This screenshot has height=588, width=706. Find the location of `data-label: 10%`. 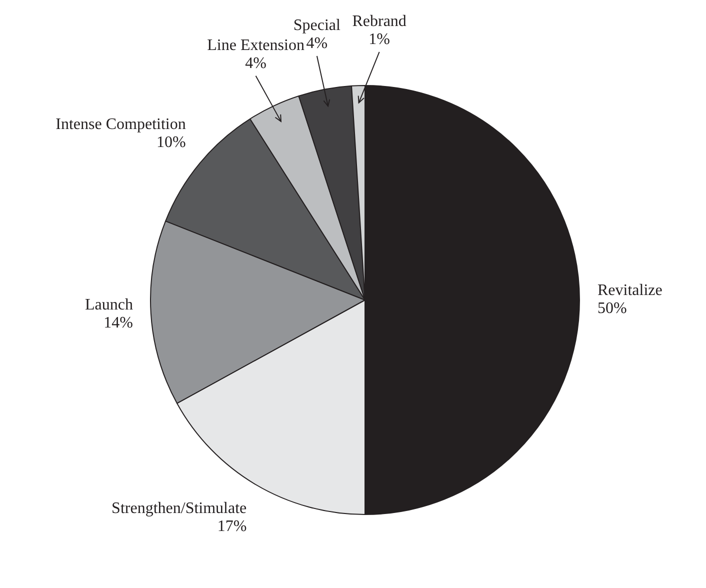

data-label: 10% is located at coordinates (171, 142).